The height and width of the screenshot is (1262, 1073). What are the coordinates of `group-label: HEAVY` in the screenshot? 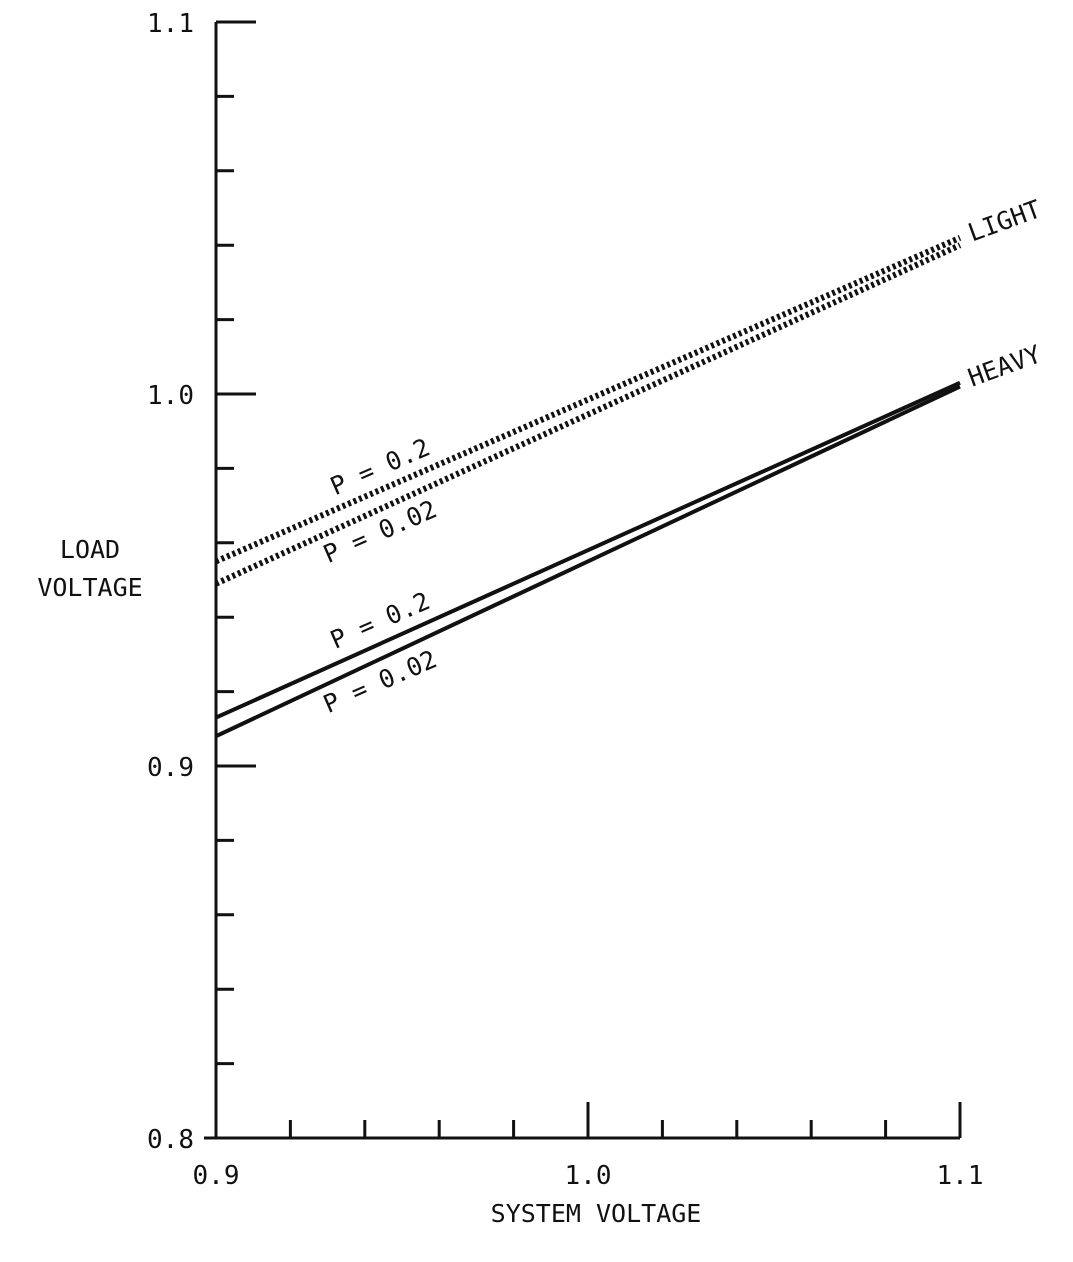 It's located at (1004, 365).